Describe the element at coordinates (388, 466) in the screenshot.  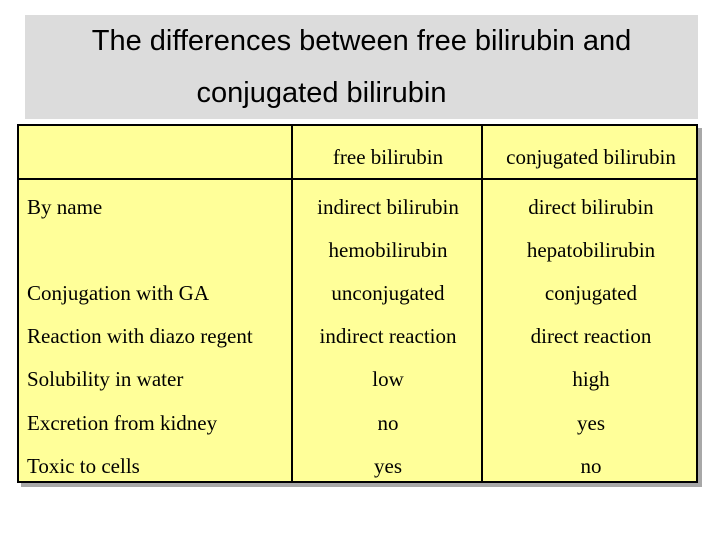
I see `cell-free-toxic: yes` at that location.